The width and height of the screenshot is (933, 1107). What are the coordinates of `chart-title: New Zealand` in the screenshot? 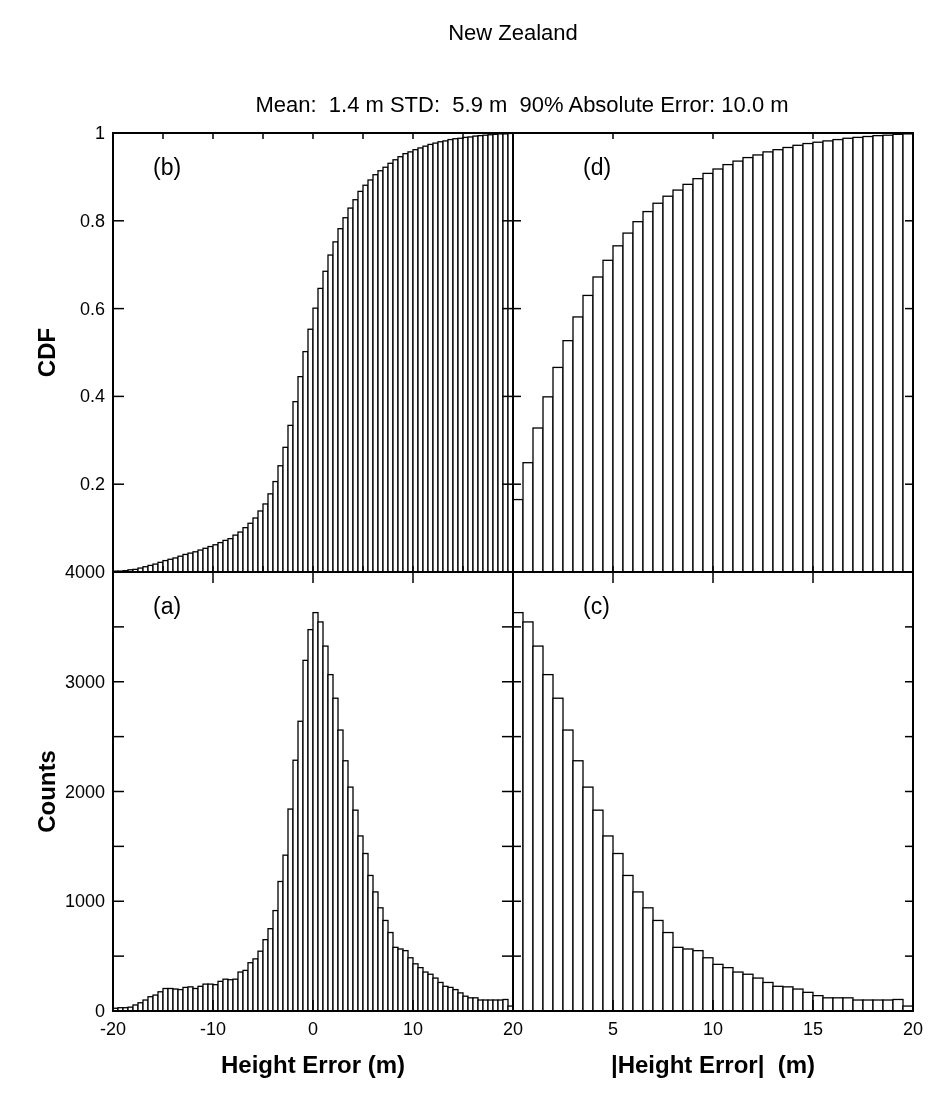 It's located at (513, 32).